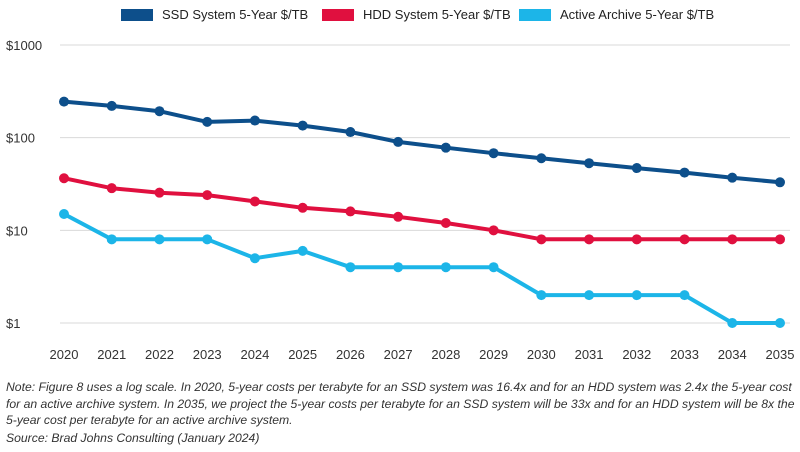 This screenshot has height=452, width=800. I want to click on legend-item-hdd: HDD System 5-Year $/TB, so click(416, 14).